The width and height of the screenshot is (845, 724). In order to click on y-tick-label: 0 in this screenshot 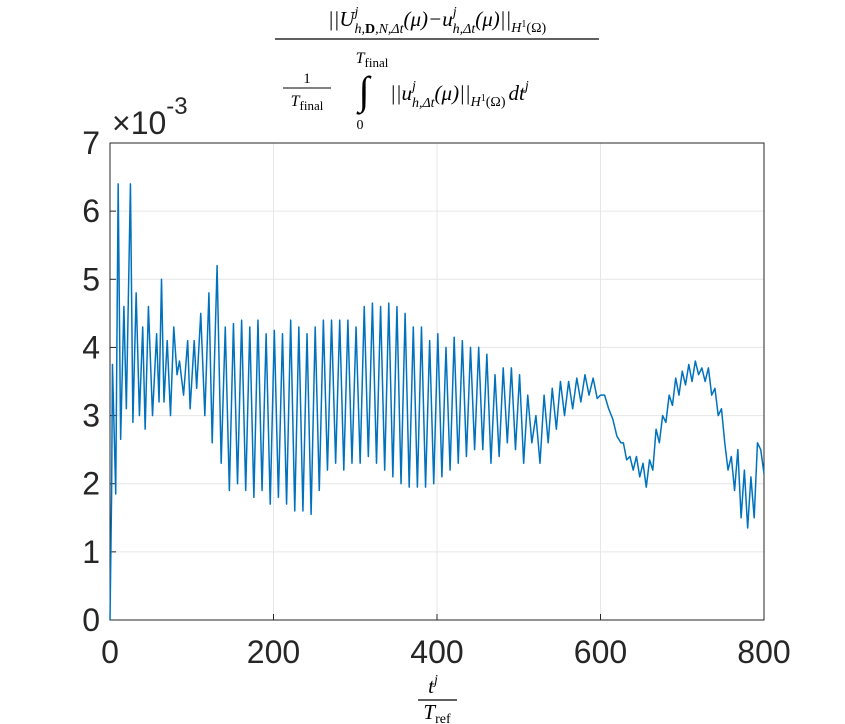, I will do `click(91, 620)`.